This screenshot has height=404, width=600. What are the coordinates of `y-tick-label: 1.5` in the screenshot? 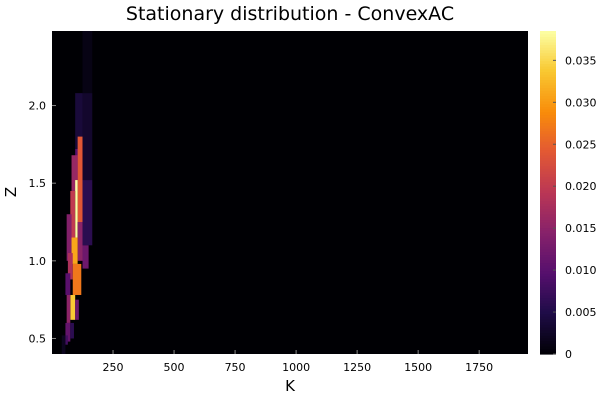 It's located at (38, 183).